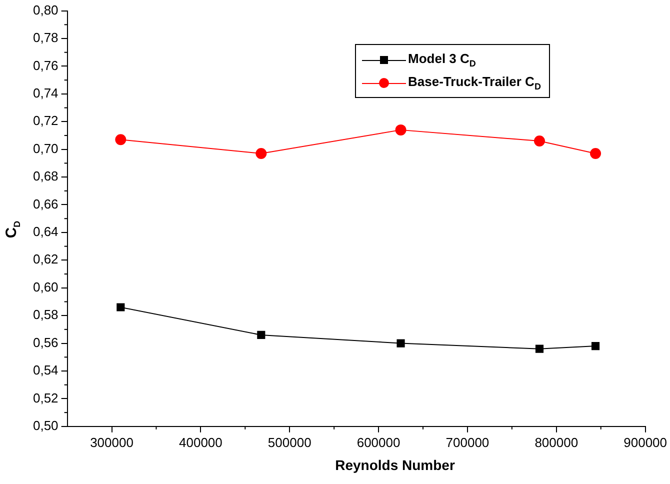  What do you see at coordinates (45, 286) in the screenshot?
I see `y-tick-label: 0,60` at bounding box center [45, 286].